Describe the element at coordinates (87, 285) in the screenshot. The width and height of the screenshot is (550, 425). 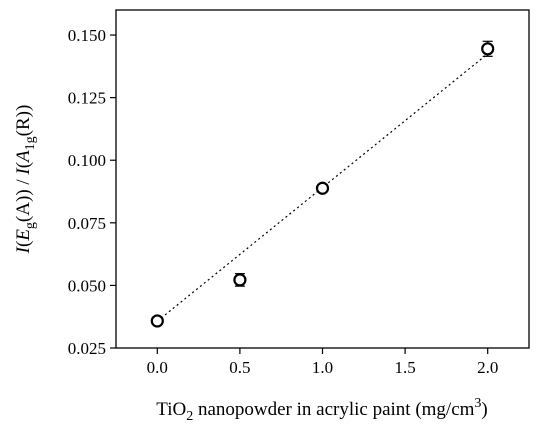
I see `y-tick-label: 0.050` at that location.